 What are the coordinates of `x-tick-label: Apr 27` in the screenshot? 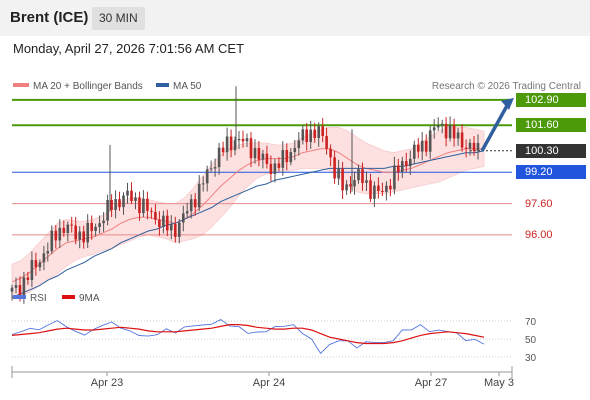 It's located at (431, 383).